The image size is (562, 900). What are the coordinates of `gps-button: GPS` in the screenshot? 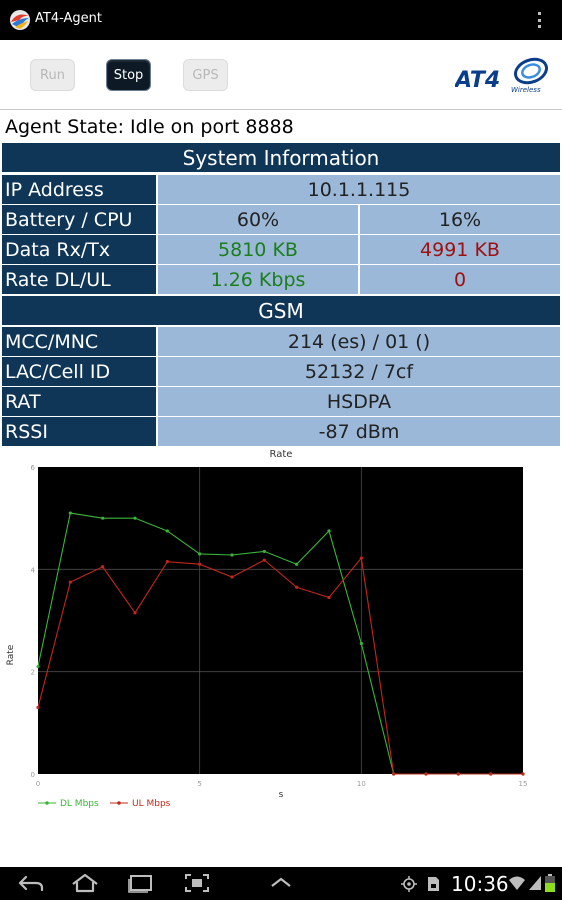 It's located at (205, 75).